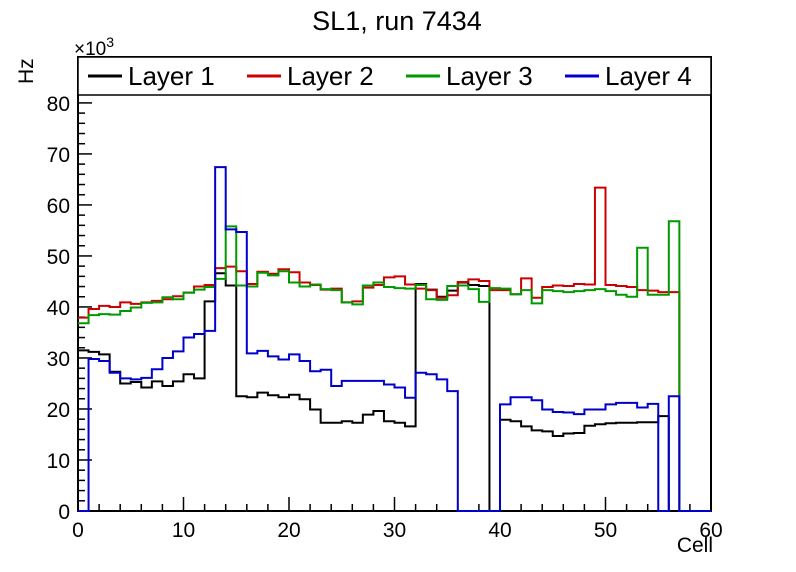  Describe the element at coordinates (94, 47) in the screenshot. I see `y-axis-power-label: ×10³` at that location.